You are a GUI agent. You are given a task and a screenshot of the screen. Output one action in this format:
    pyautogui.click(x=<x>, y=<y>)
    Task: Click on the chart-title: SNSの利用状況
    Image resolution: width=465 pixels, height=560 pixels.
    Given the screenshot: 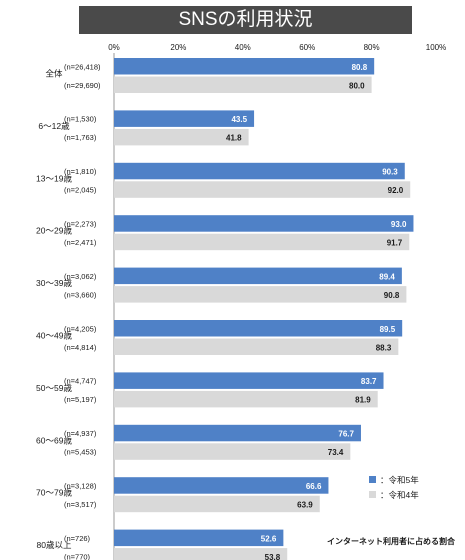 What is the action you would take?
    pyautogui.click(x=245, y=20)
    